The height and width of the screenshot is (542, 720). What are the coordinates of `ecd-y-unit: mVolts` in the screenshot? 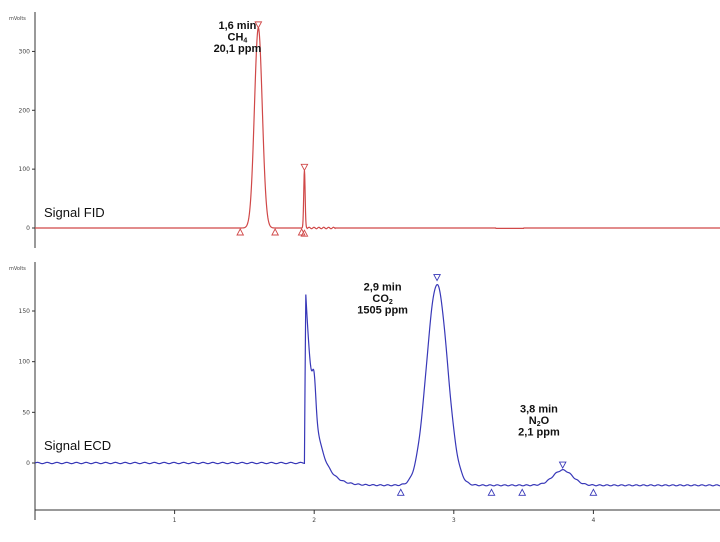 It's located at (17, 269).